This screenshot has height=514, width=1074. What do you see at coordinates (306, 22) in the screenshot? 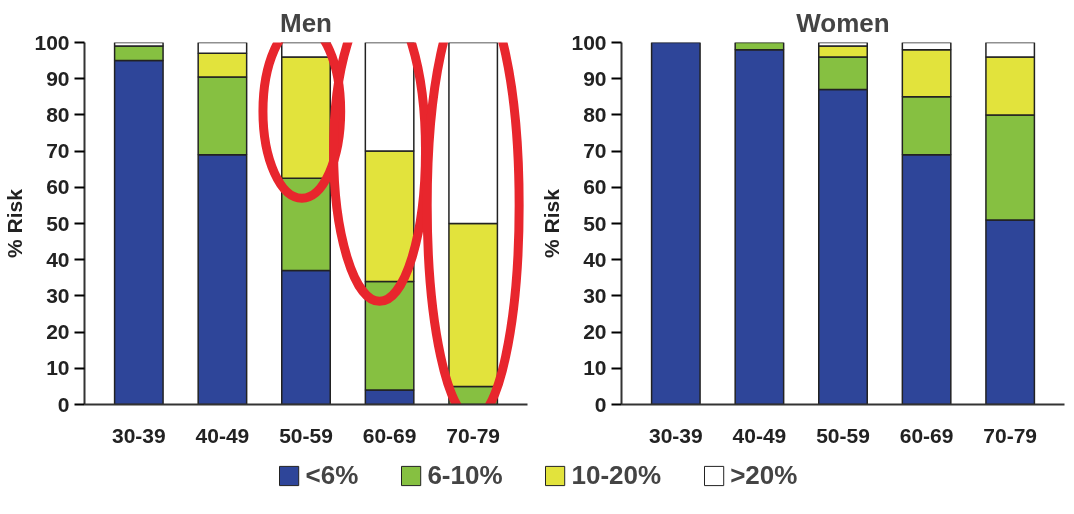
I see `chart-title: Men` at bounding box center [306, 22].